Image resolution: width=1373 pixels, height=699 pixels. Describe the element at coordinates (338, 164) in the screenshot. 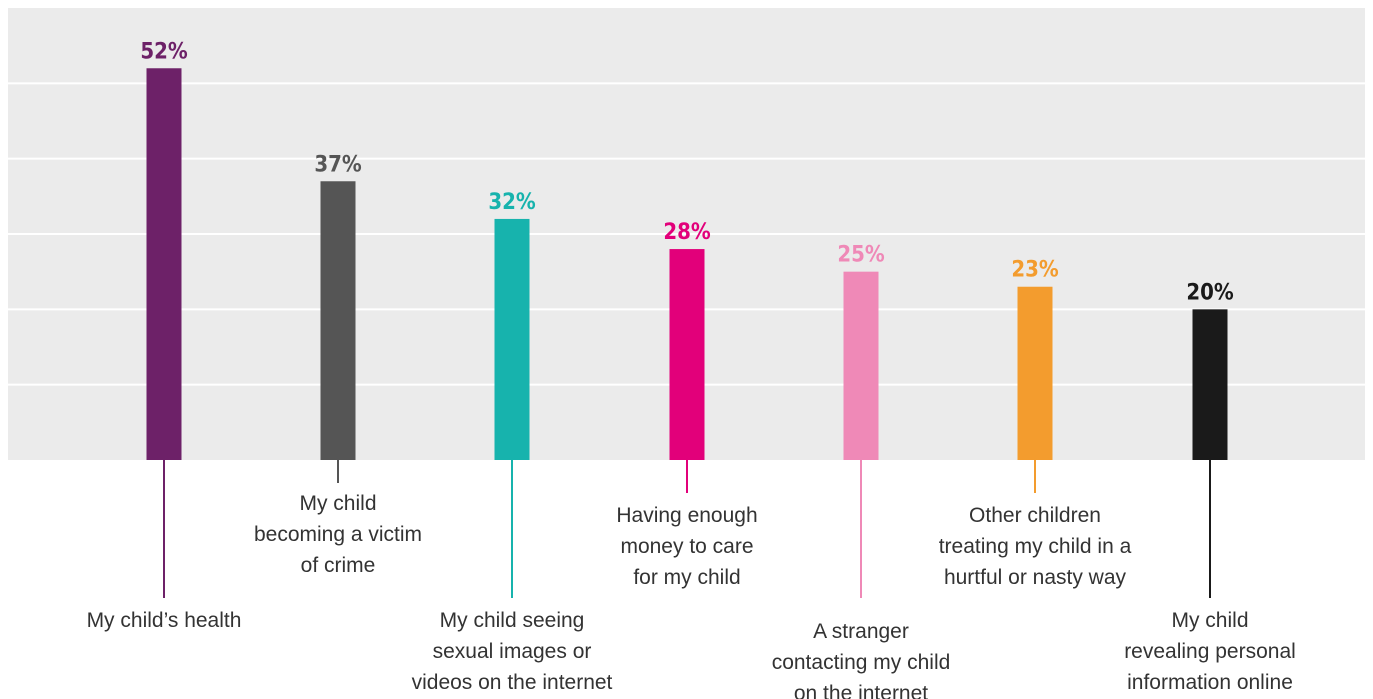

I see `value-label: 37%` at that location.